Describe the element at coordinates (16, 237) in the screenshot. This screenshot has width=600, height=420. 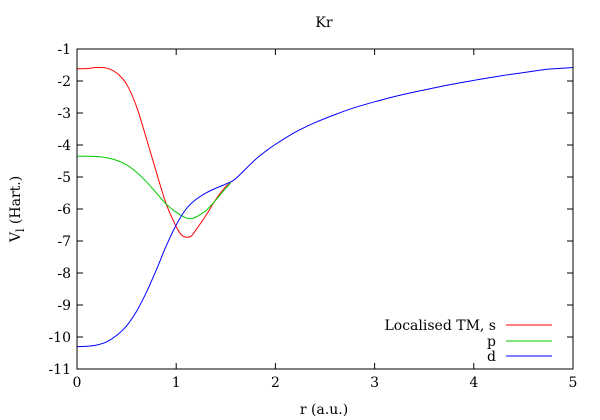
I see `y-axis-label-main: V` at that location.